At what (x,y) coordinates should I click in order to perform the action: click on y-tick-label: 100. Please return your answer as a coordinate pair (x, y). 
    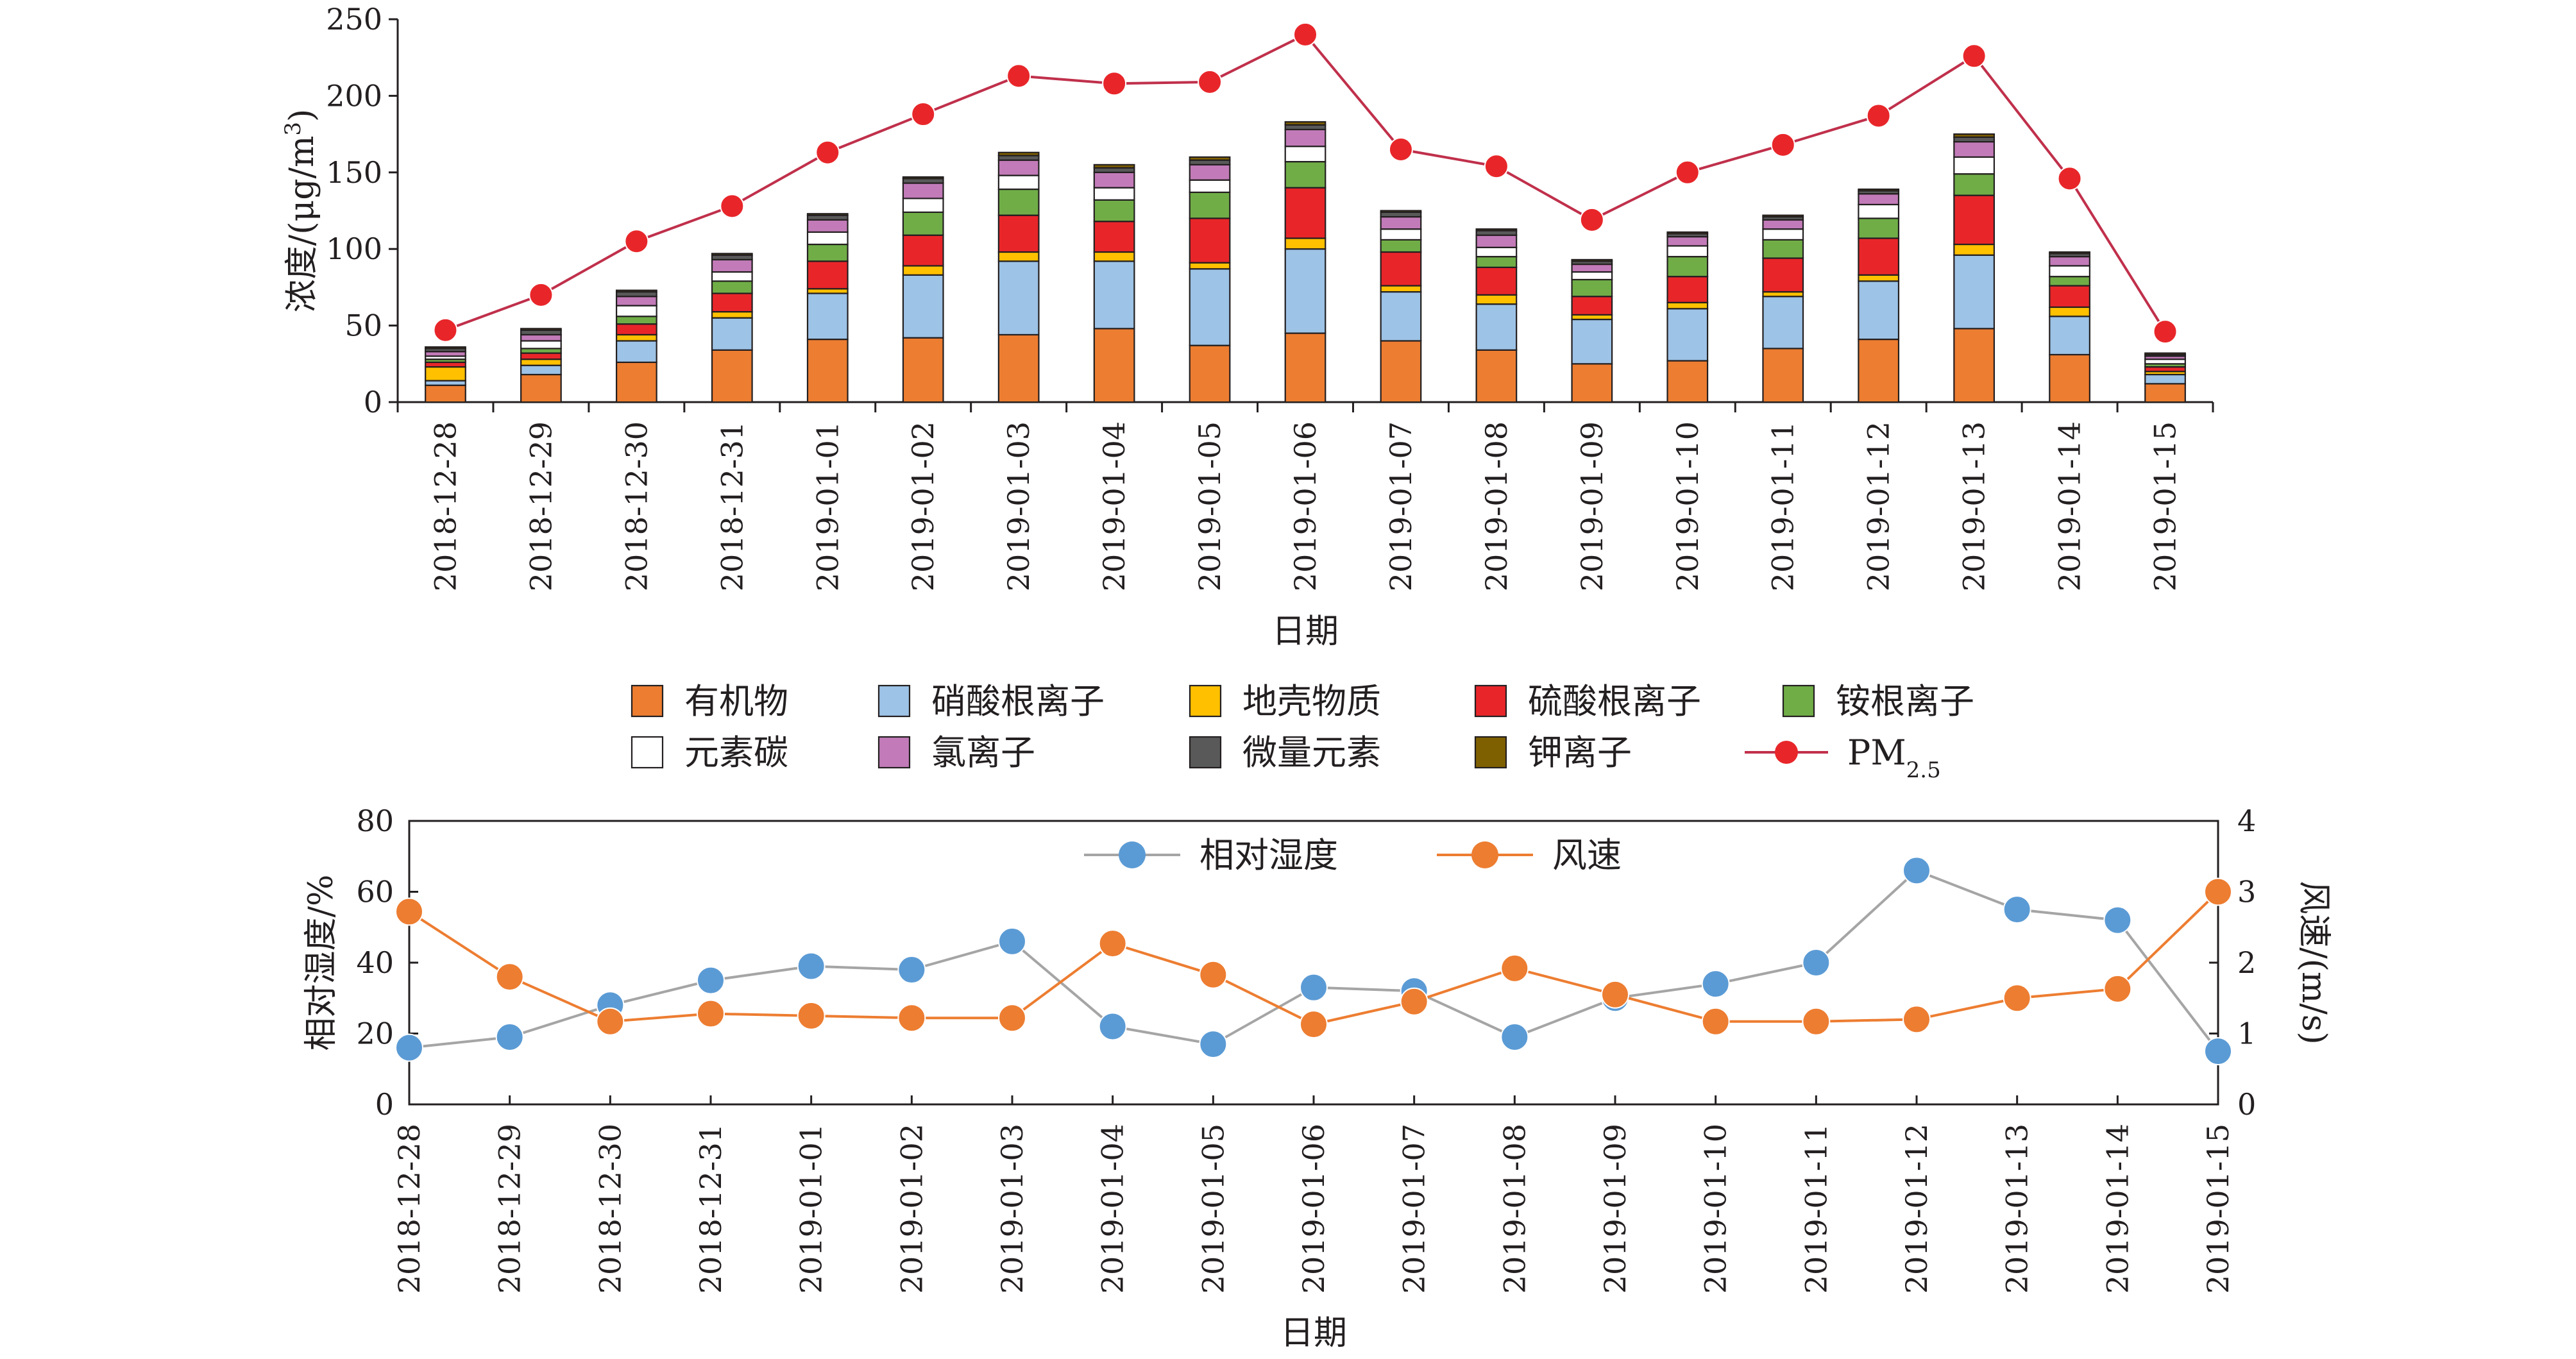
    Looking at the image, I should click on (354, 249).